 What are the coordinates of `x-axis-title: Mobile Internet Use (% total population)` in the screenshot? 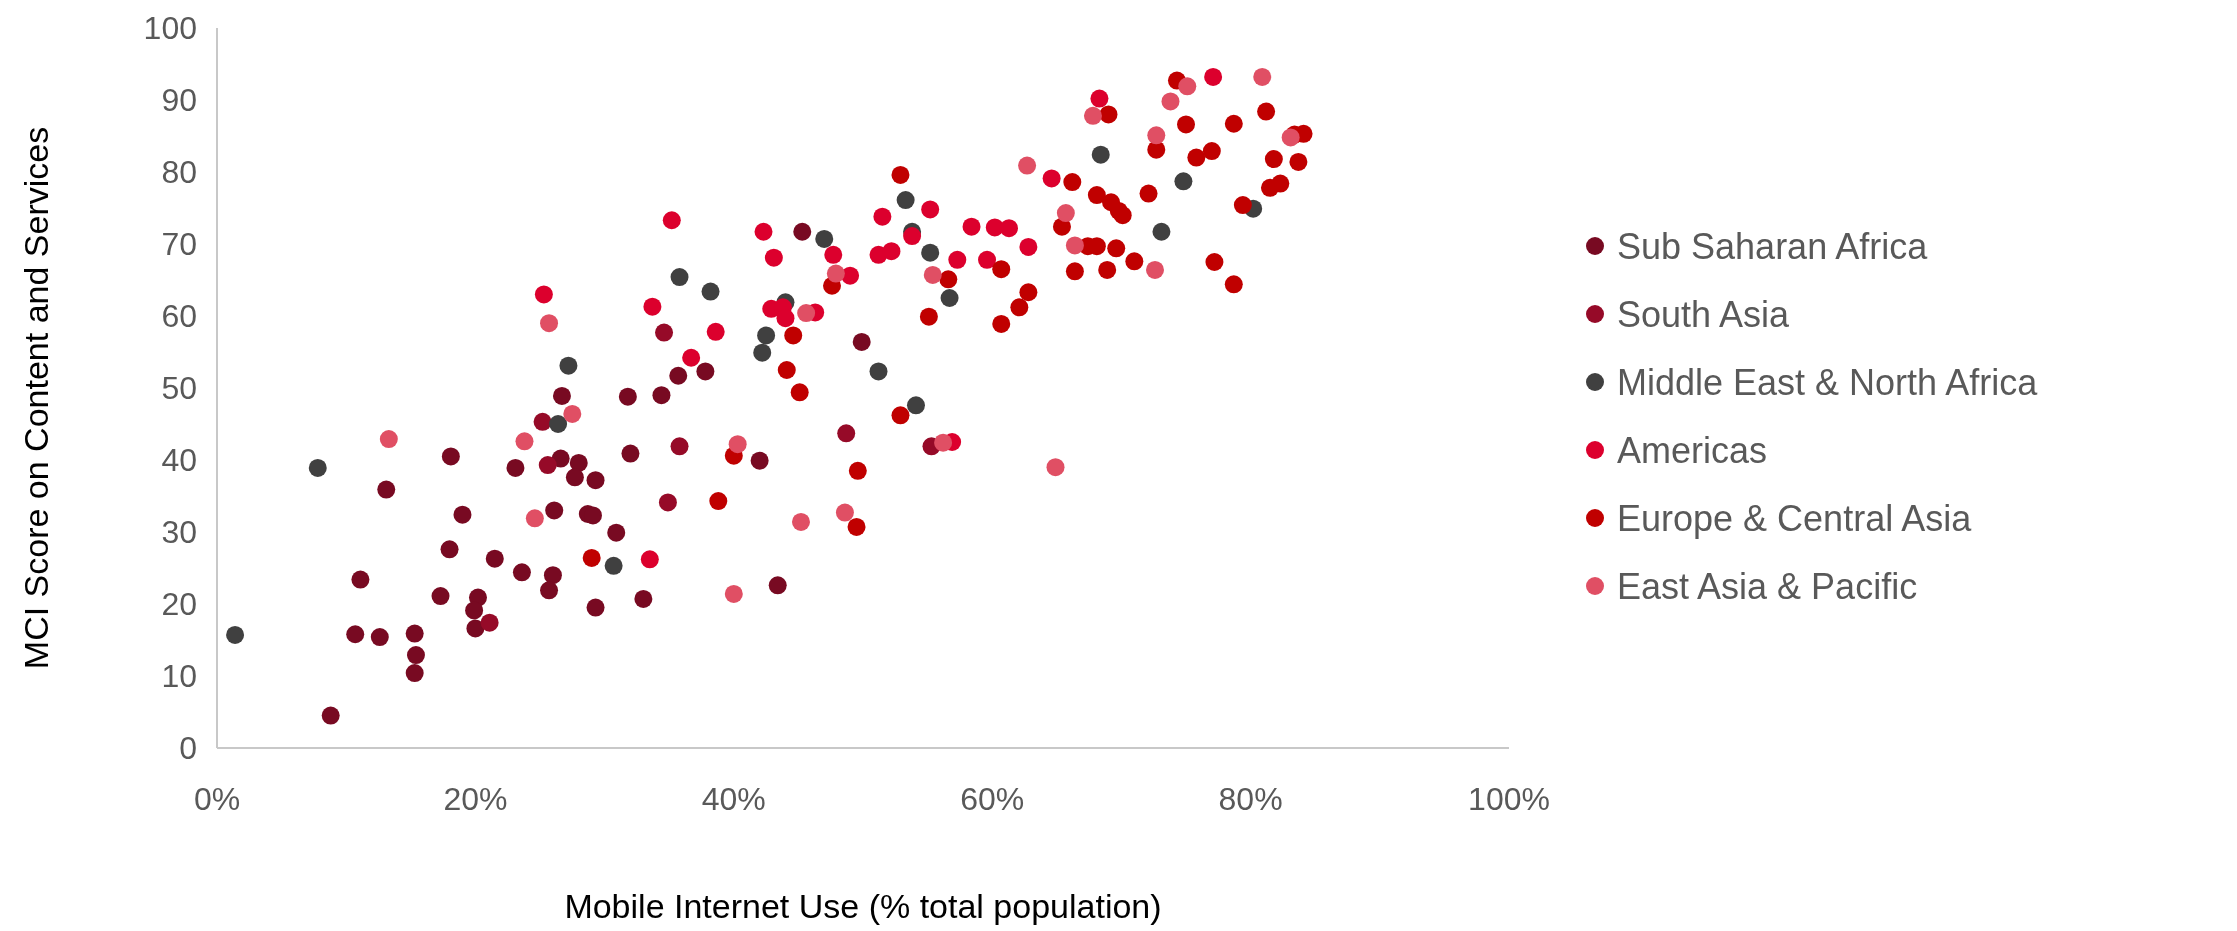 It's located at (863, 906).